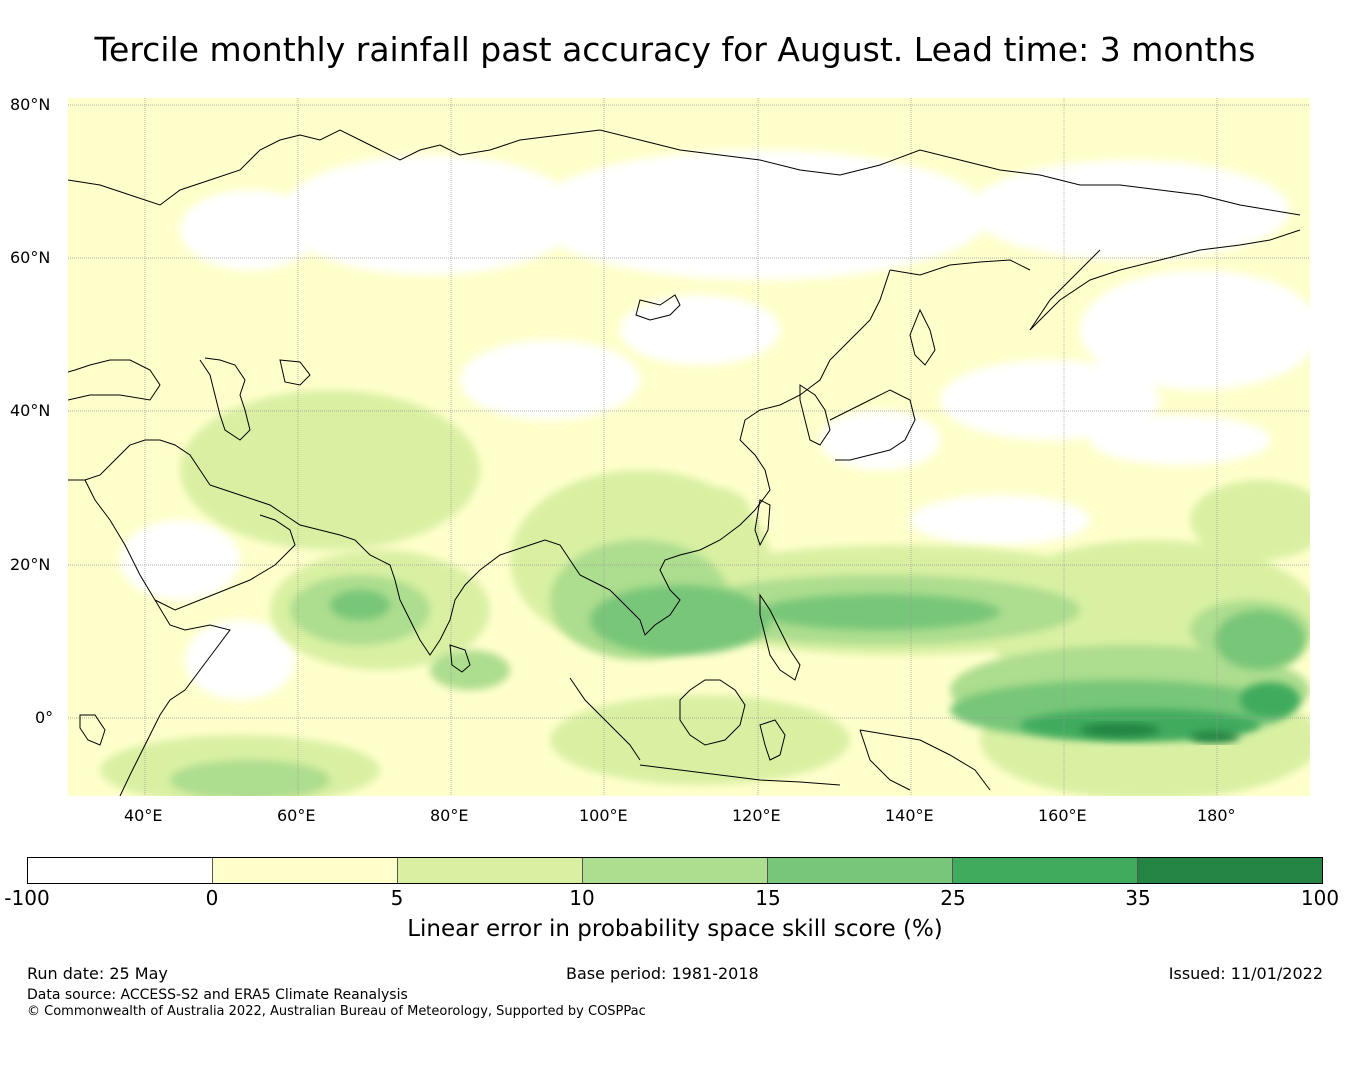 Image resolution: width=1350 pixels, height=1065 pixels. Describe the element at coordinates (909, 815) in the screenshot. I see `lon-label-140e: 140°E` at that location.